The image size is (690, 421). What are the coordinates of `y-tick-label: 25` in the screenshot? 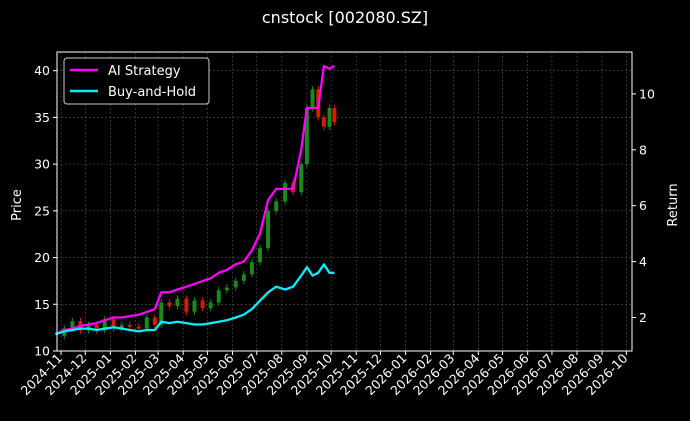 It's located at (42, 210).